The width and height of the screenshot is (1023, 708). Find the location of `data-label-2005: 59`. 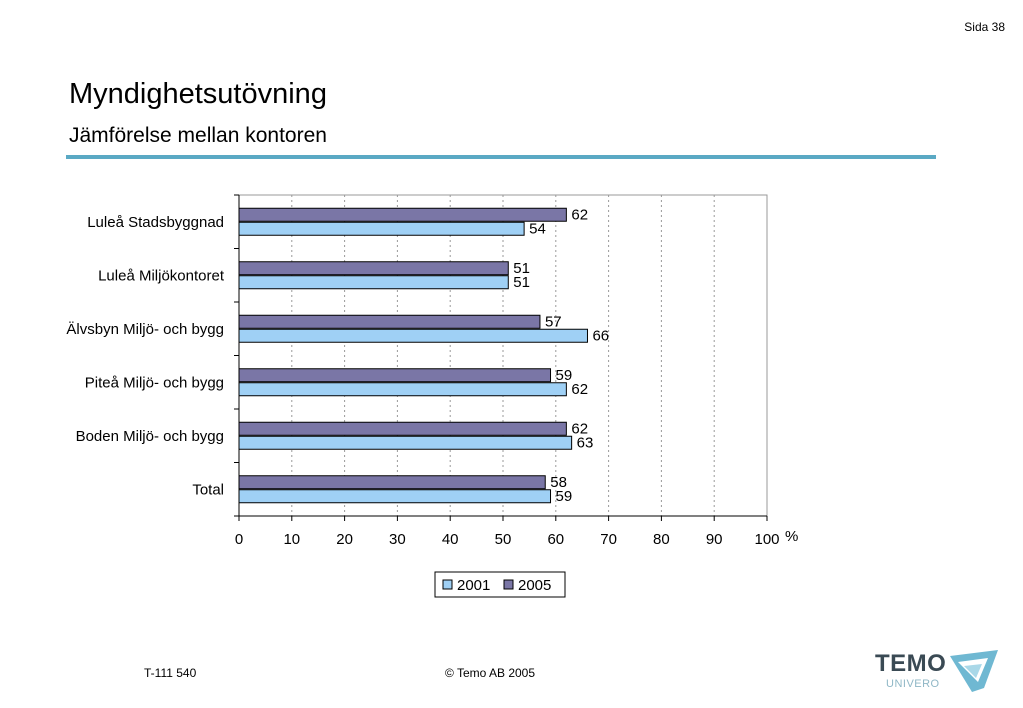

data-label-2005: 59 is located at coordinates (564, 375).